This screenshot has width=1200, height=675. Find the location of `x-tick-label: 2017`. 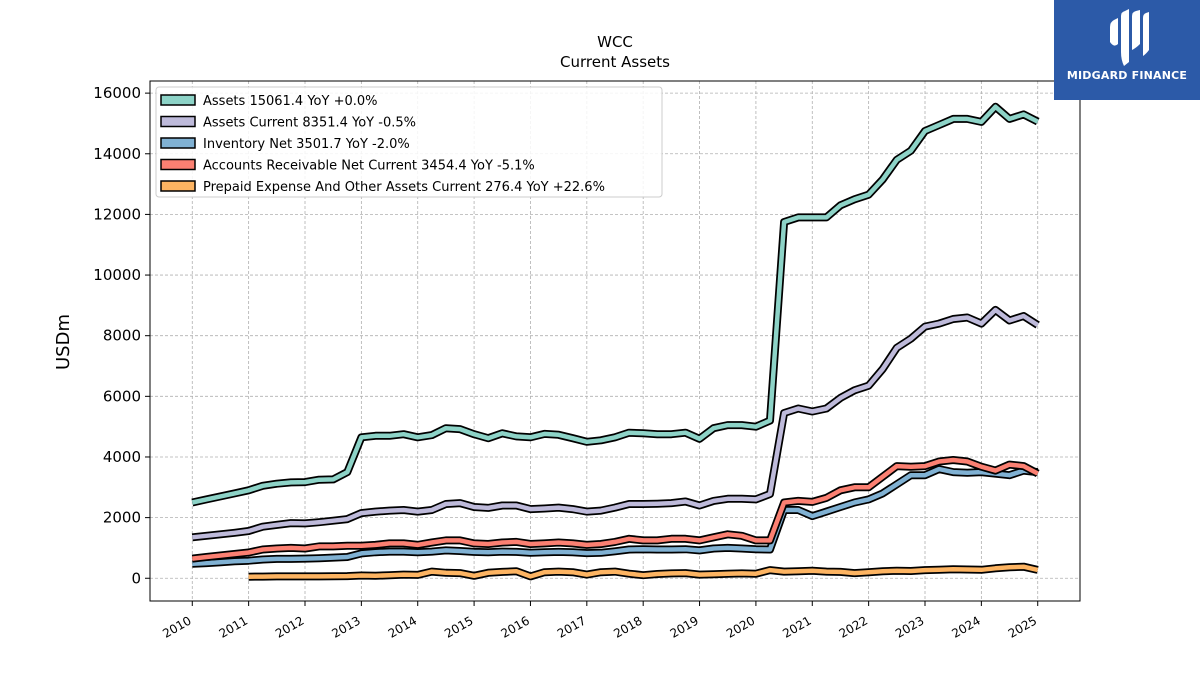

x-tick-label: 2017 is located at coordinates (571, 626).